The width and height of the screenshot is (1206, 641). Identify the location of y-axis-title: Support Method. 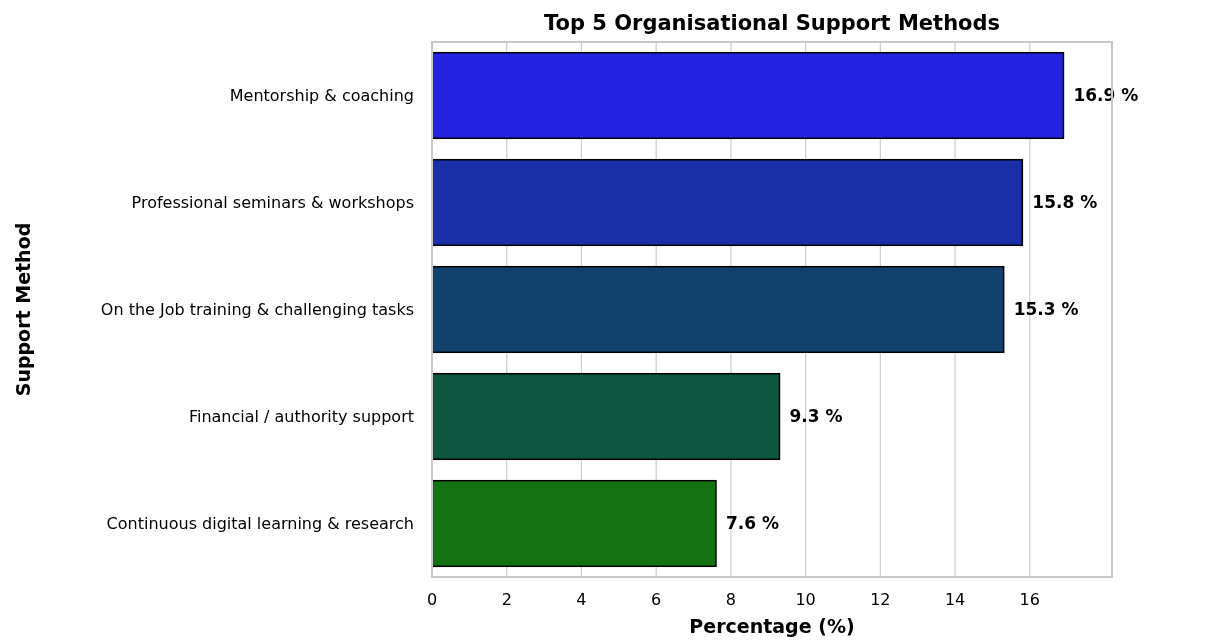
(23, 309).